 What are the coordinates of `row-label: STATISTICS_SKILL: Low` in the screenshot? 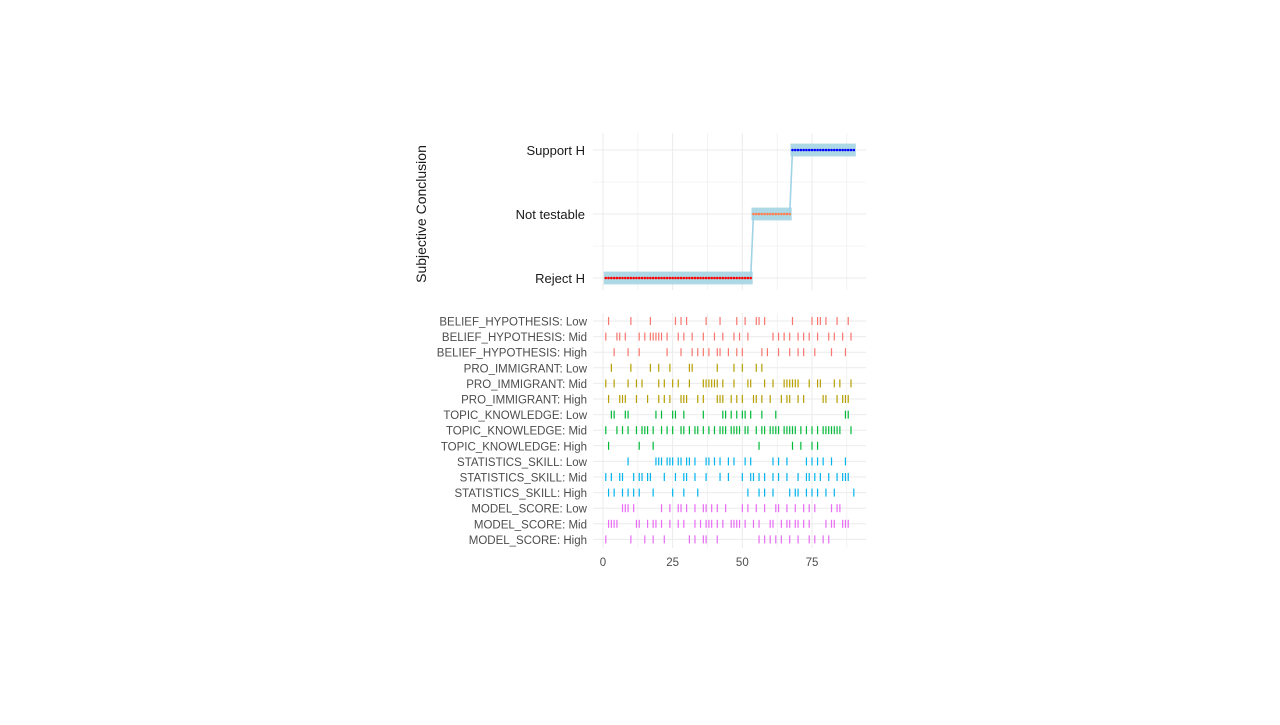 It's located at (522, 463).